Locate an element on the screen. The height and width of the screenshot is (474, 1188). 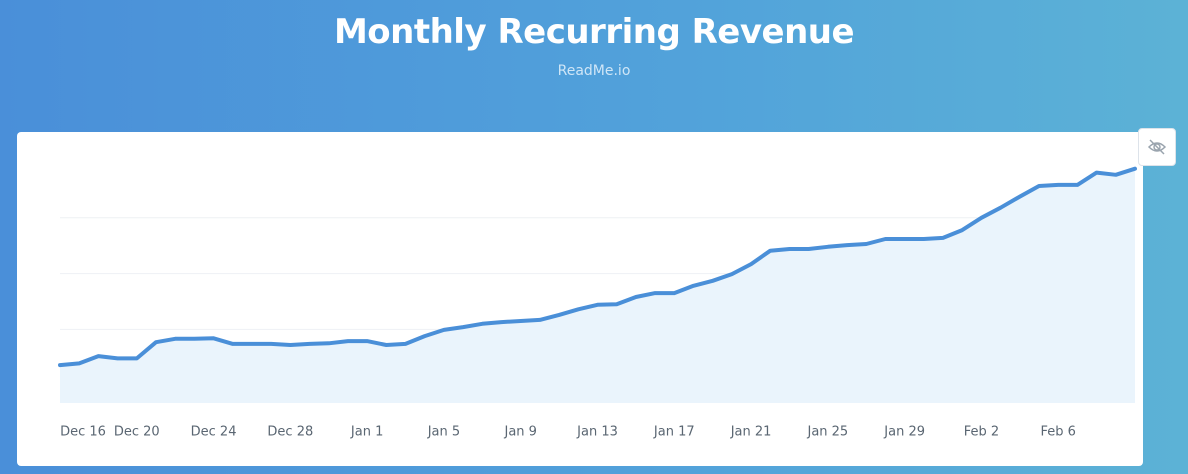
x-tick-label: Jan 25 is located at coordinates (827, 432).